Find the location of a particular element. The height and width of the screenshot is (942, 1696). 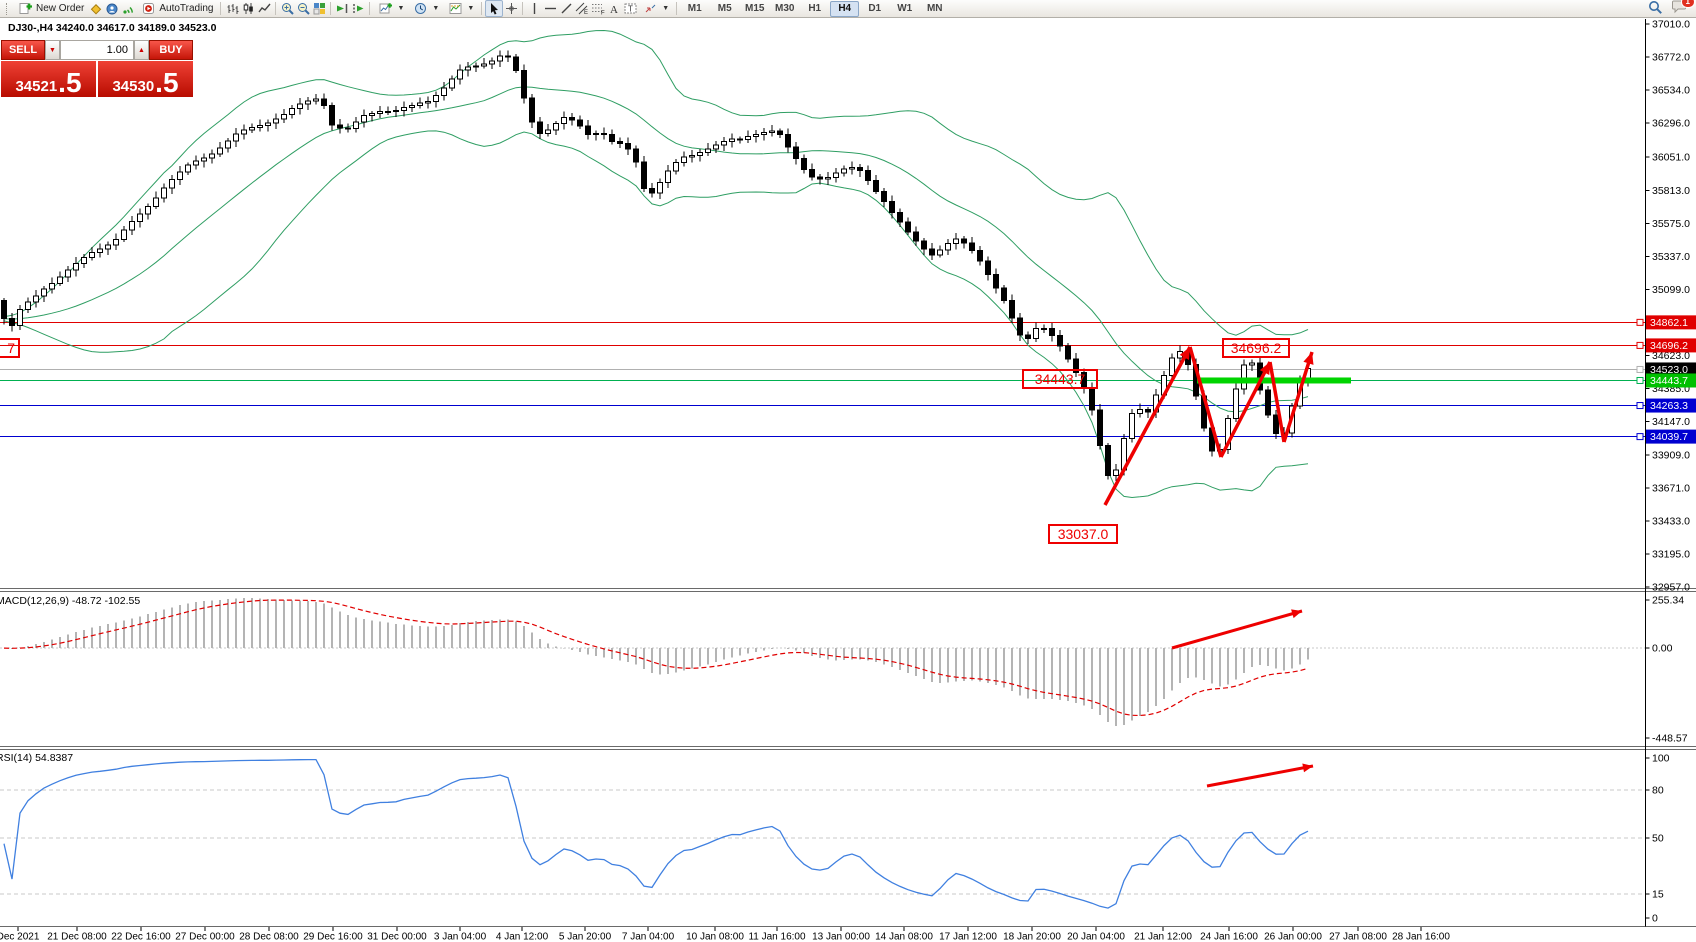

new-order-button: New Order is located at coordinates (50, 8).